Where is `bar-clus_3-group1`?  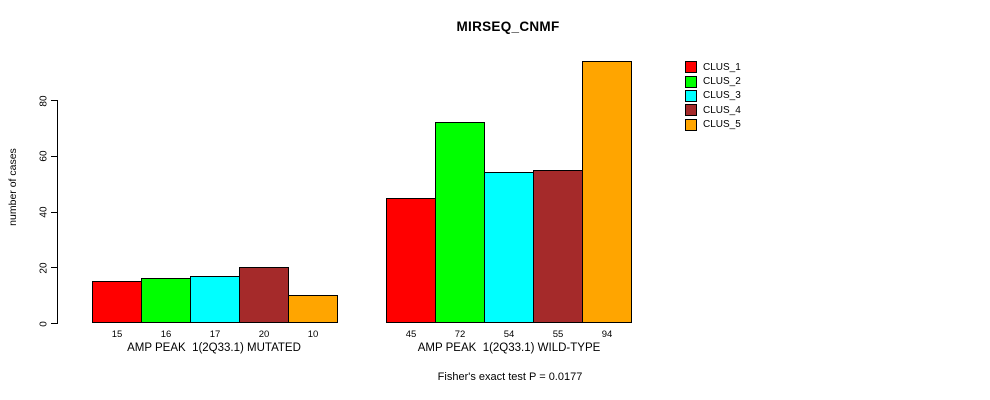 bar-clus_3-group1 is located at coordinates (215, 299).